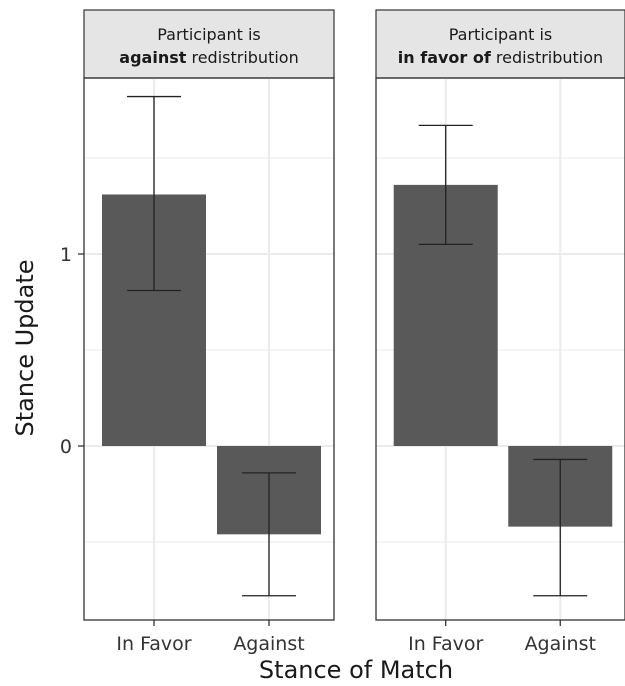  Describe the element at coordinates (445, 57) in the screenshot. I see `facet-strip-bold-text: in favor of` at that location.